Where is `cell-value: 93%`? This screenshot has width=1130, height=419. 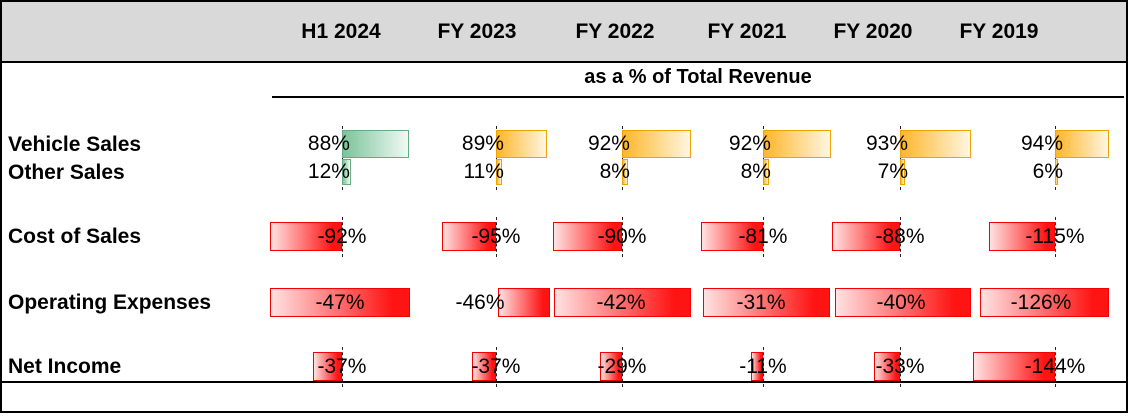 cell-value: 93% is located at coordinates (887, 143).